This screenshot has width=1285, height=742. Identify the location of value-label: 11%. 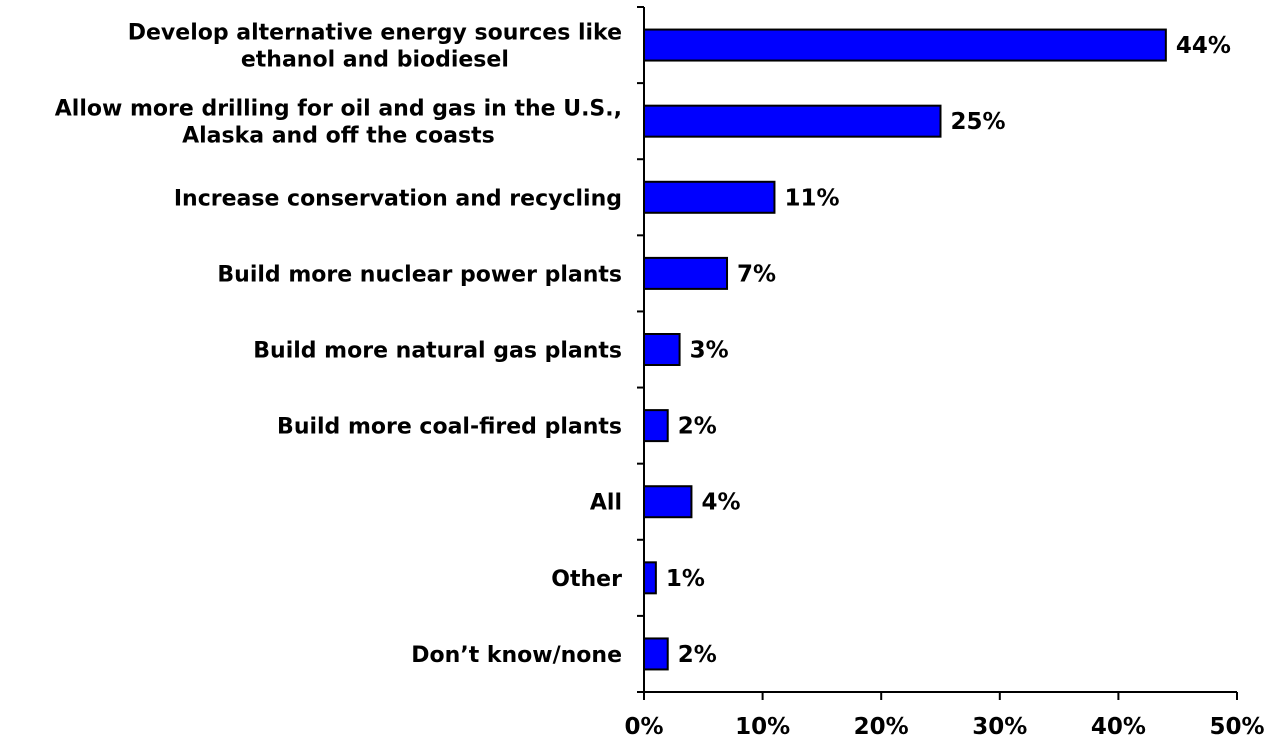
(811, 198).